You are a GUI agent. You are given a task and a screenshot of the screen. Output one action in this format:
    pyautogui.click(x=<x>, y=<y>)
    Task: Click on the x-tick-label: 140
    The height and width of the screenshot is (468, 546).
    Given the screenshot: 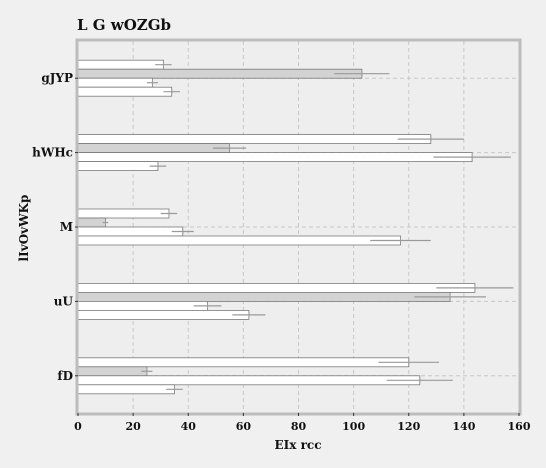 What is the action you would take?
    pyautogui.click(x=463, y=426)
    